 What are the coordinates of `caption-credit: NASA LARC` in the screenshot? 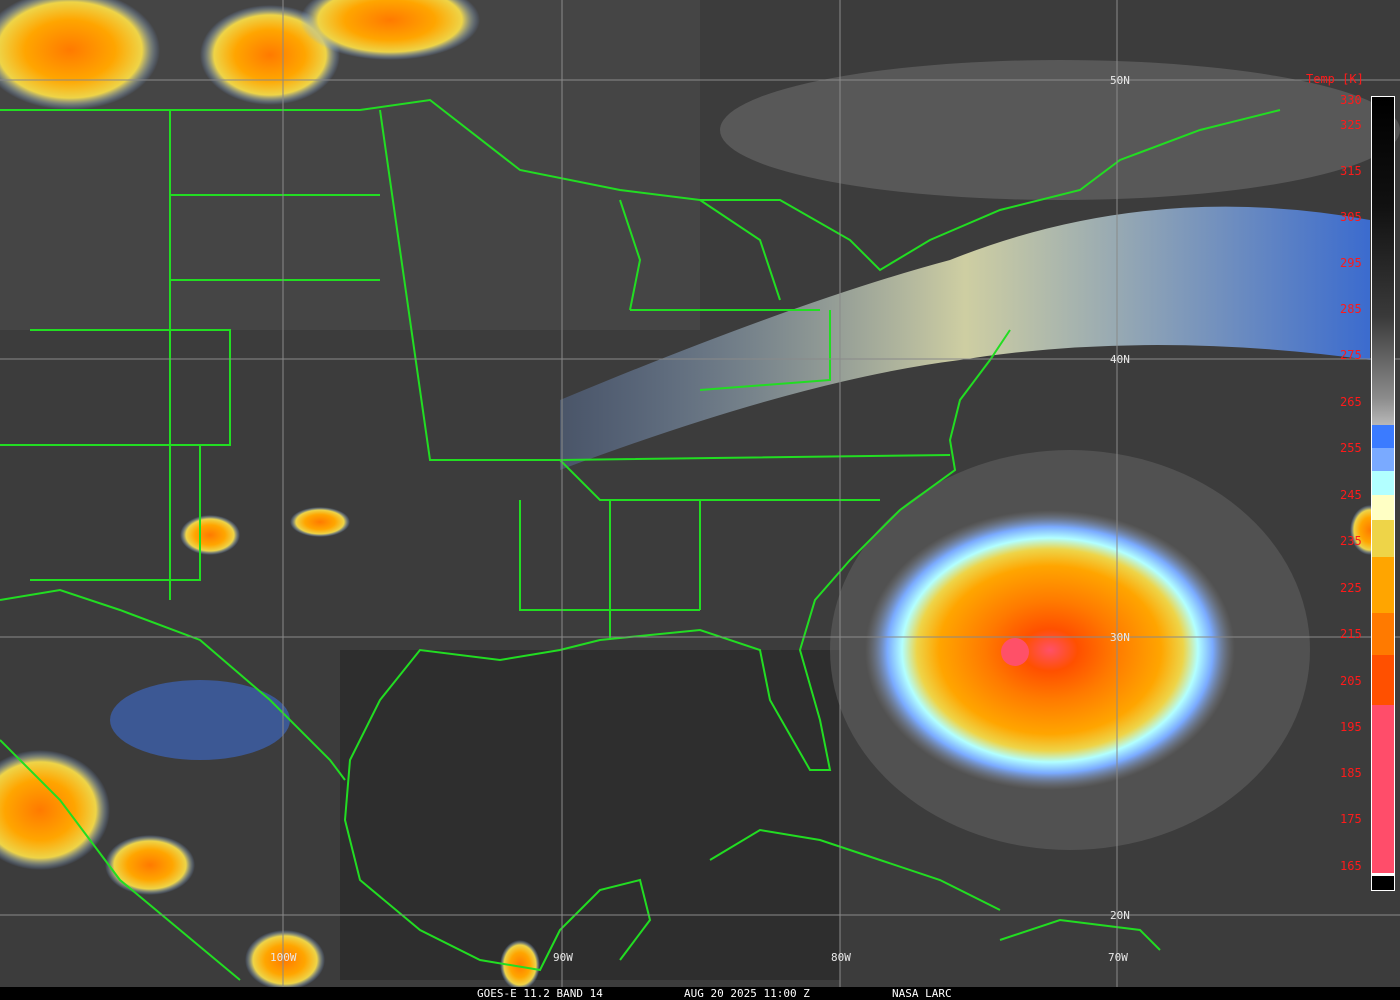 It's located at (922, 993).